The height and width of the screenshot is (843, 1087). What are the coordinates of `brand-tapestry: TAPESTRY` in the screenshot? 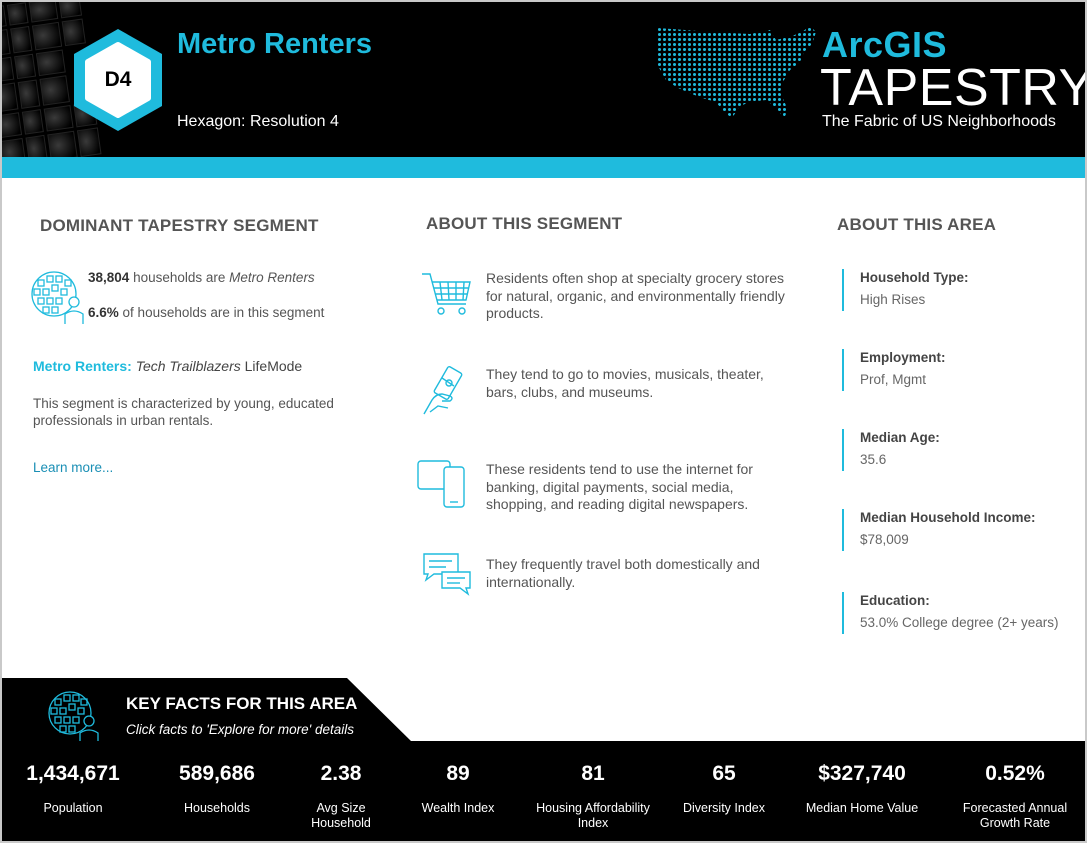 It's located at (952, 88).